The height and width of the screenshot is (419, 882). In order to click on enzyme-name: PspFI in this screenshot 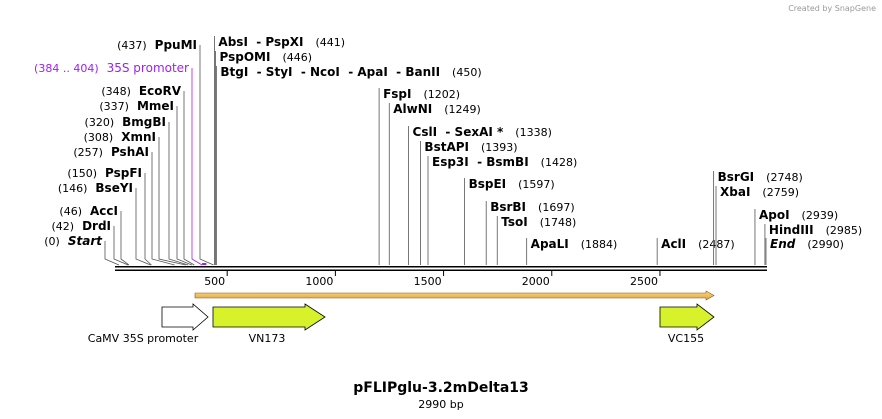, I will do `click(123, 173)`.